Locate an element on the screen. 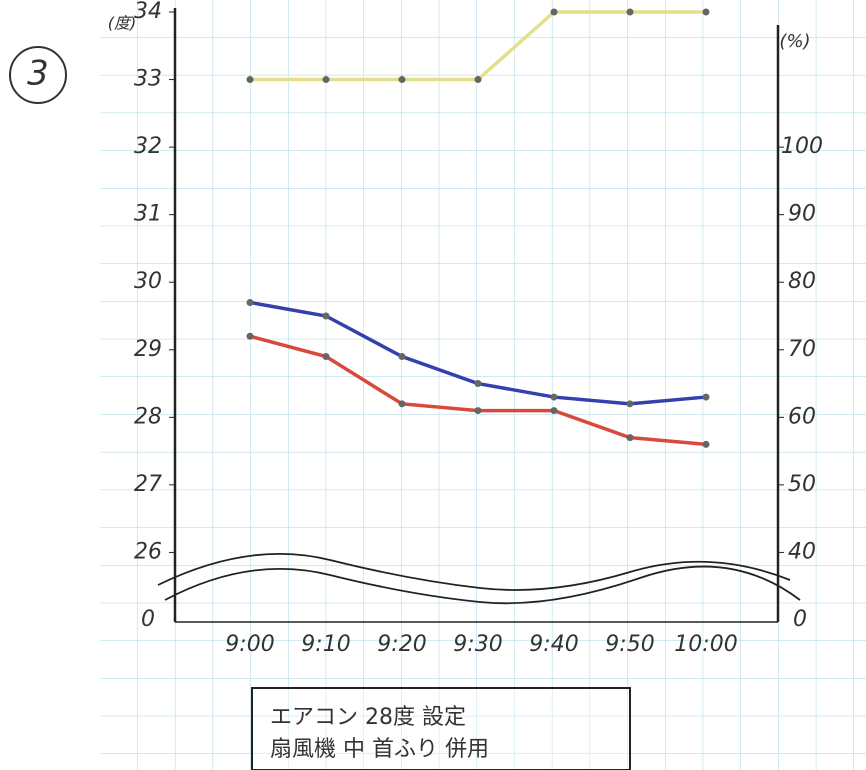 Image resolution: width=866 pixels, height=770 pixels. y-tick-label: 27 is located at coordinates (148, 484).